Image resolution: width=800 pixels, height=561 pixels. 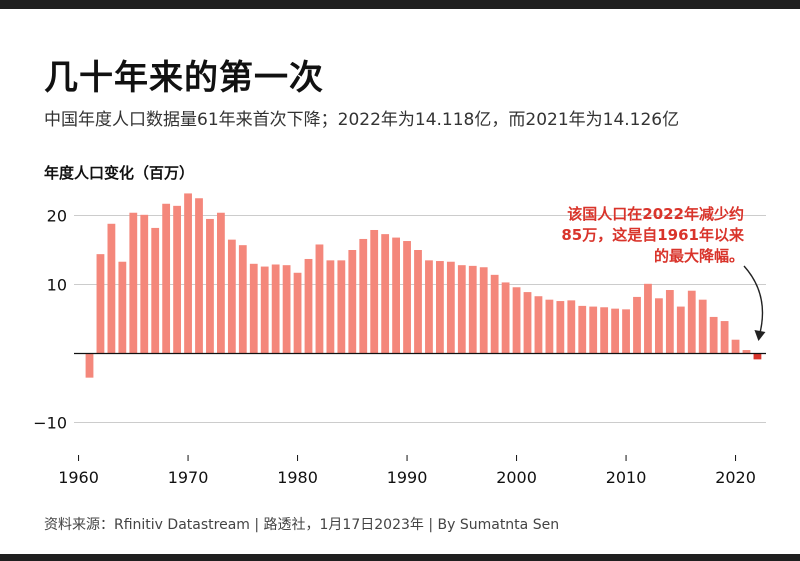 I want to click on bar-2007, so click(x=593, y=330).